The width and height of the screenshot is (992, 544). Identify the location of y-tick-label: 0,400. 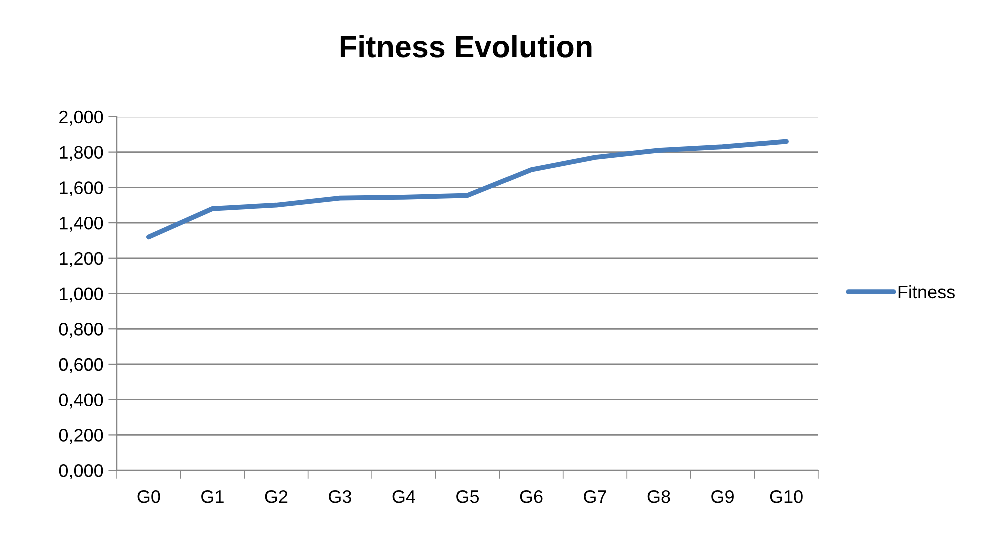
(81, 401).